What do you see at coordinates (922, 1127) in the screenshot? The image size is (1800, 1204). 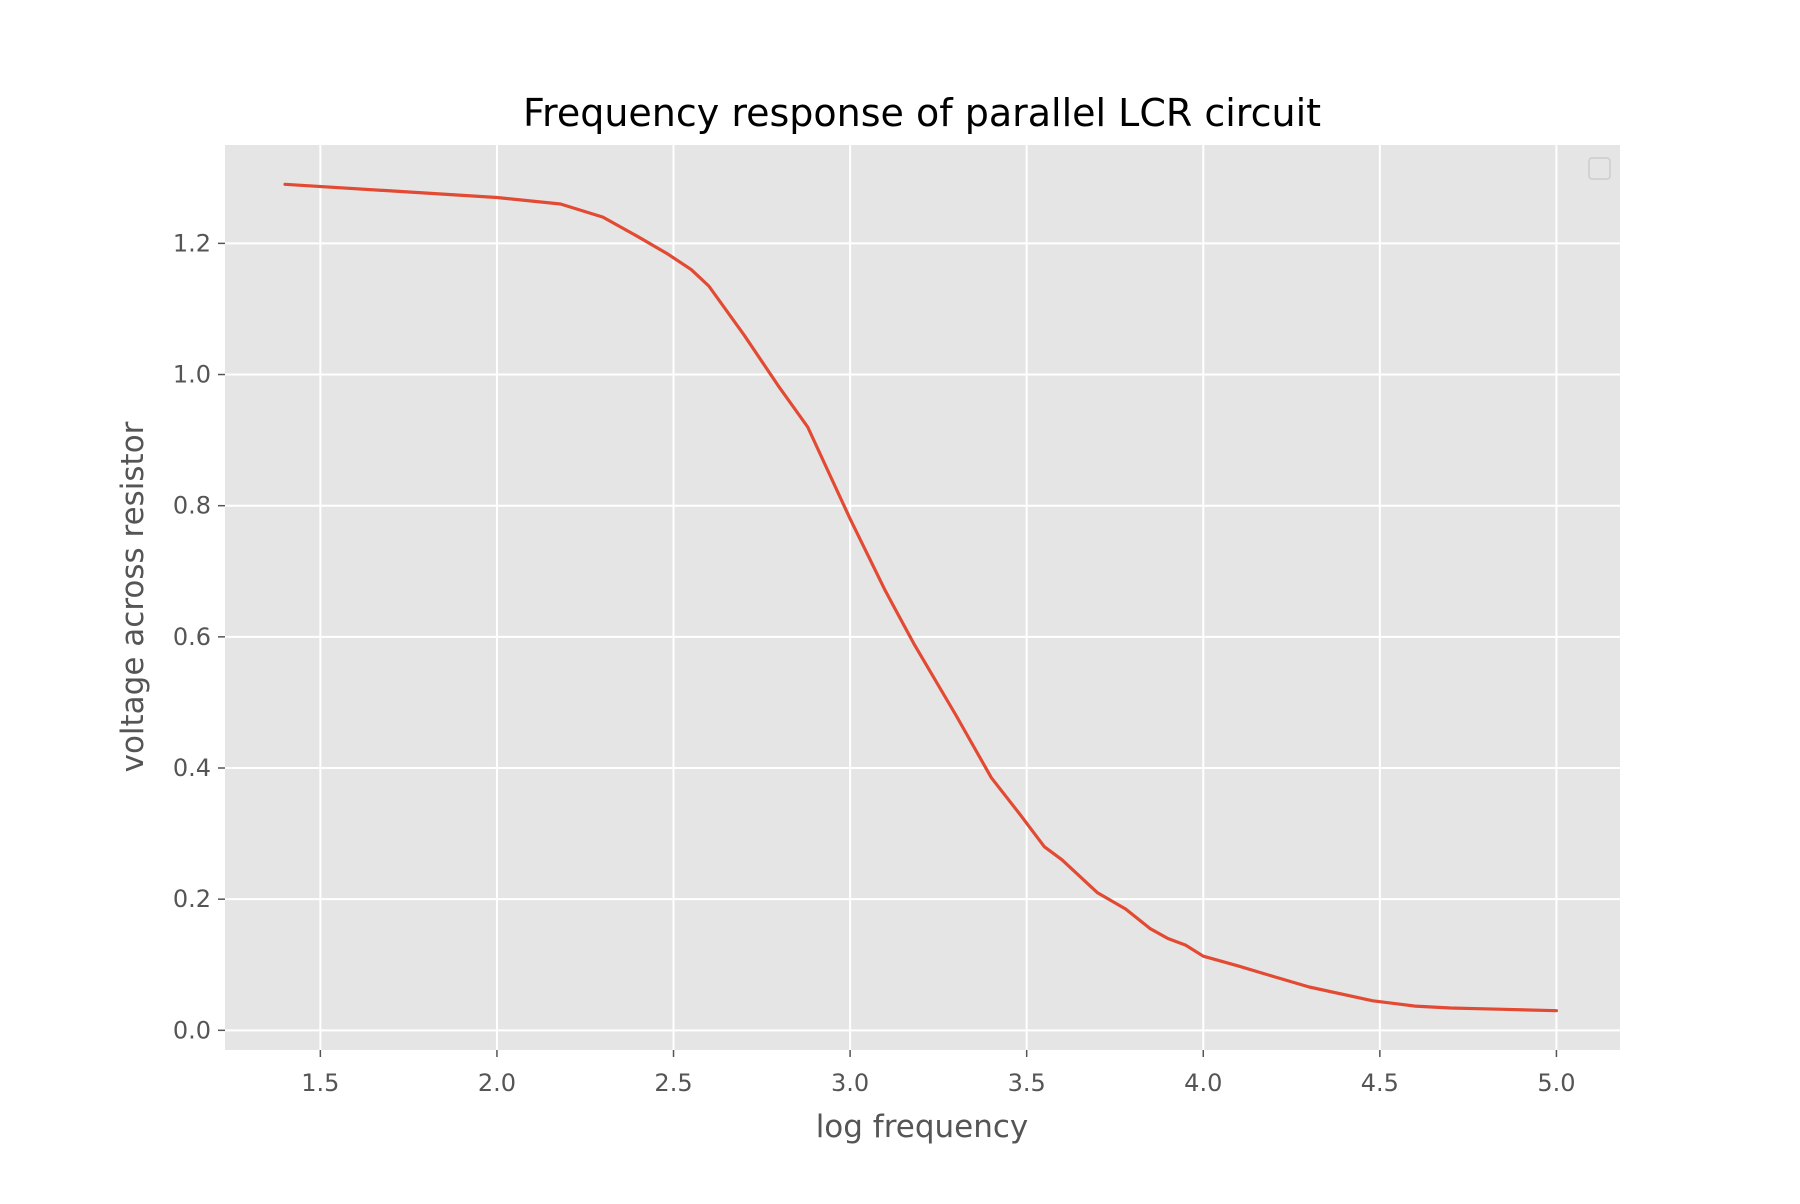 I see `x-axis-label: log frequency` at bounding box center [922, 1127].